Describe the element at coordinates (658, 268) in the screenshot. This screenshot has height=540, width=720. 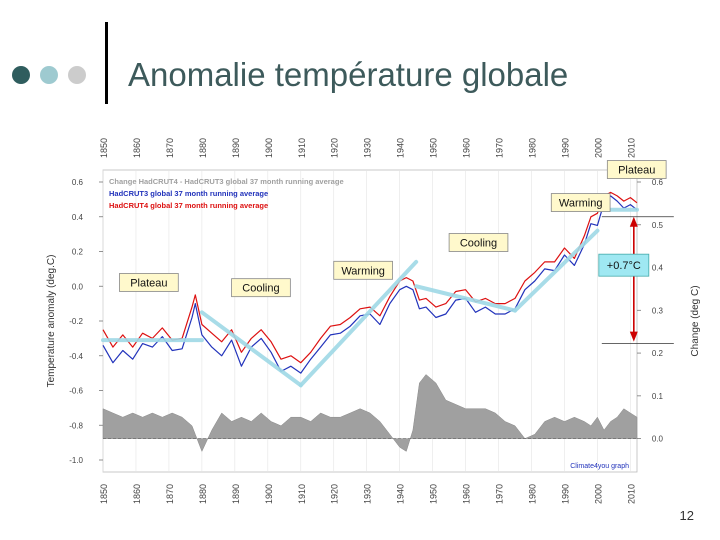
I see `y2-tick-label: 0.4` at that location.